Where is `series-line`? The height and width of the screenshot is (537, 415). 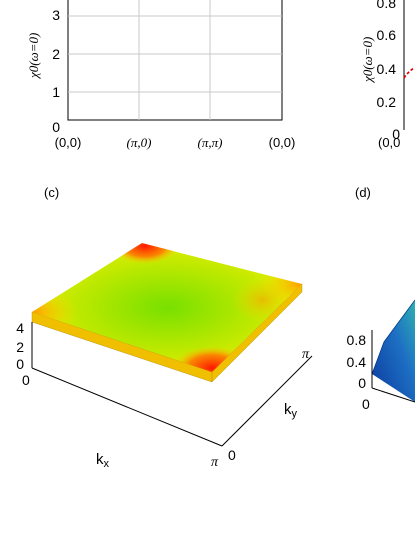
series-line is located at coordinates (409, 73).